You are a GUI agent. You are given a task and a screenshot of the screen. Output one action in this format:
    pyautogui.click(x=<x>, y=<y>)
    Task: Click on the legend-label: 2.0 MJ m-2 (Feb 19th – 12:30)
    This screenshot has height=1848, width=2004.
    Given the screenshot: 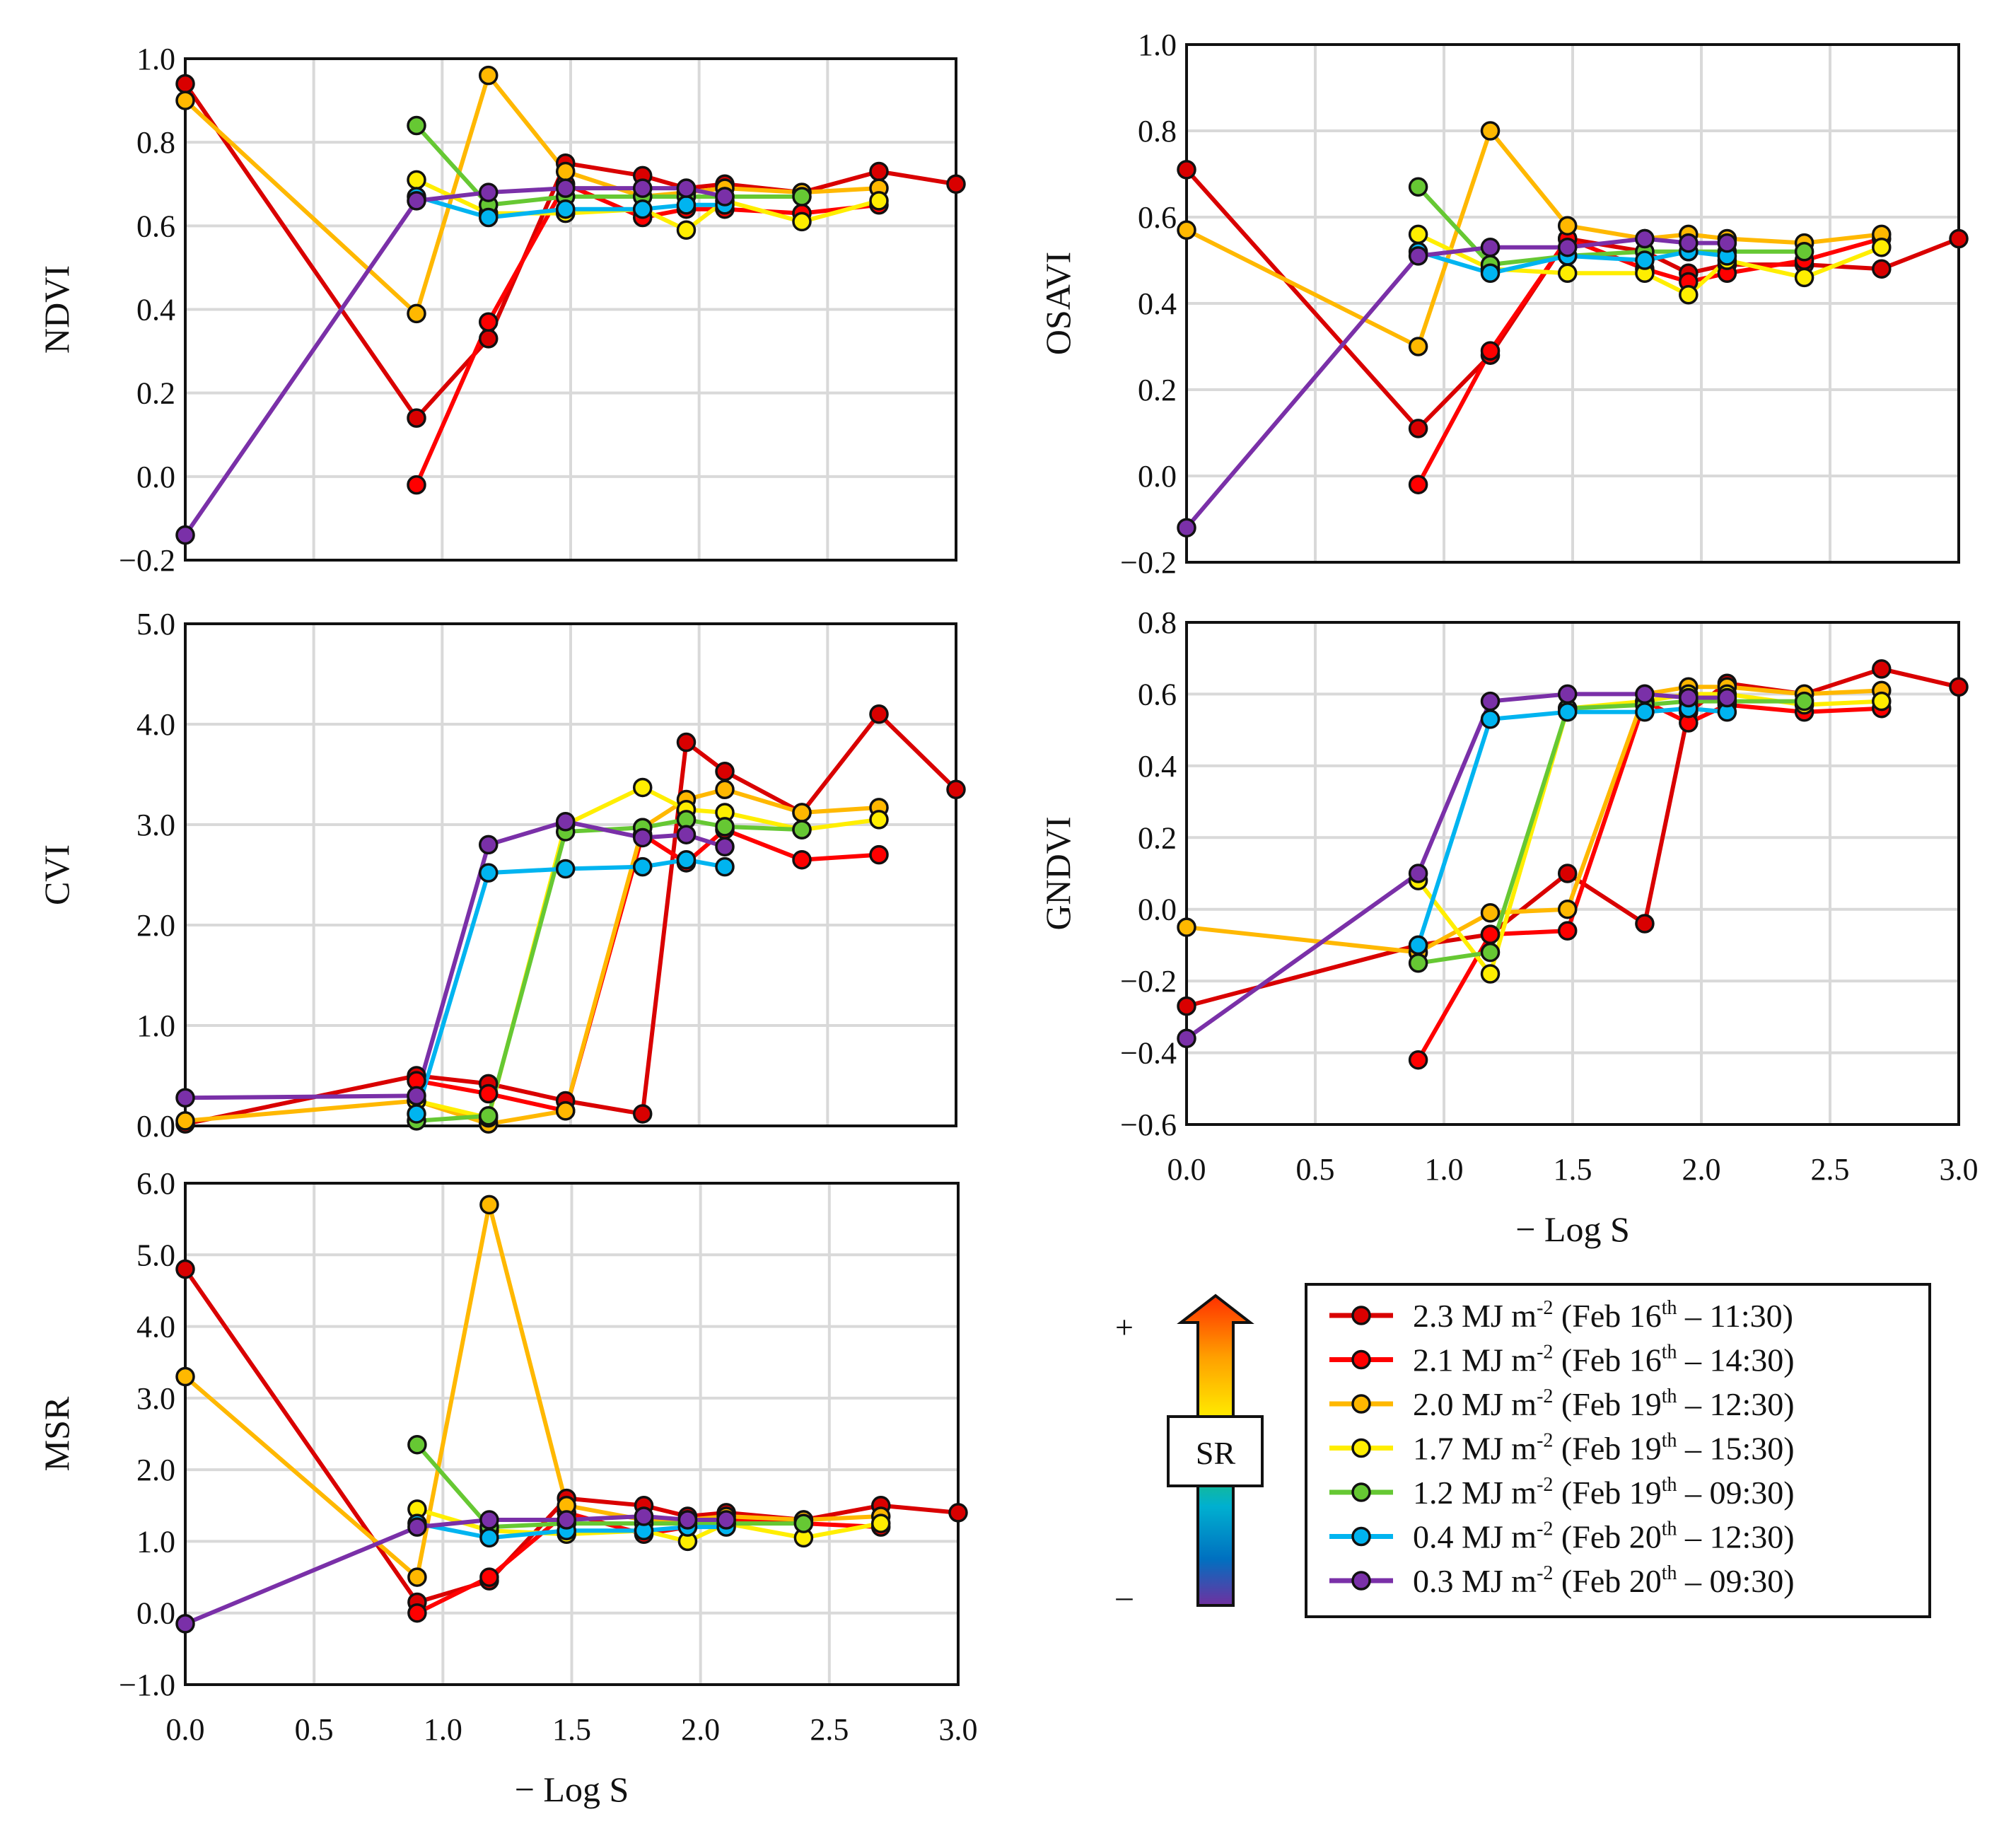 What is the action you would take?
    pyautogui.click(x=1604, y=1403)
    